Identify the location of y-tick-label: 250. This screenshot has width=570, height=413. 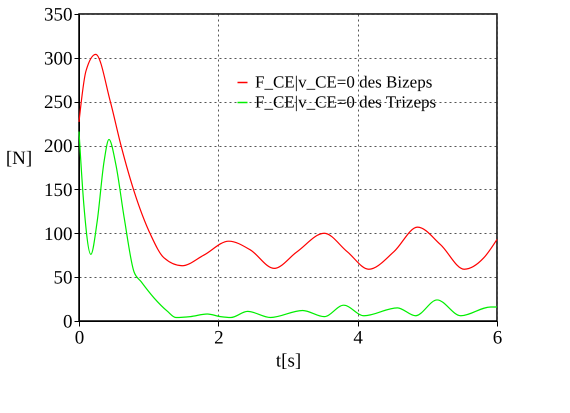
(58, 103).